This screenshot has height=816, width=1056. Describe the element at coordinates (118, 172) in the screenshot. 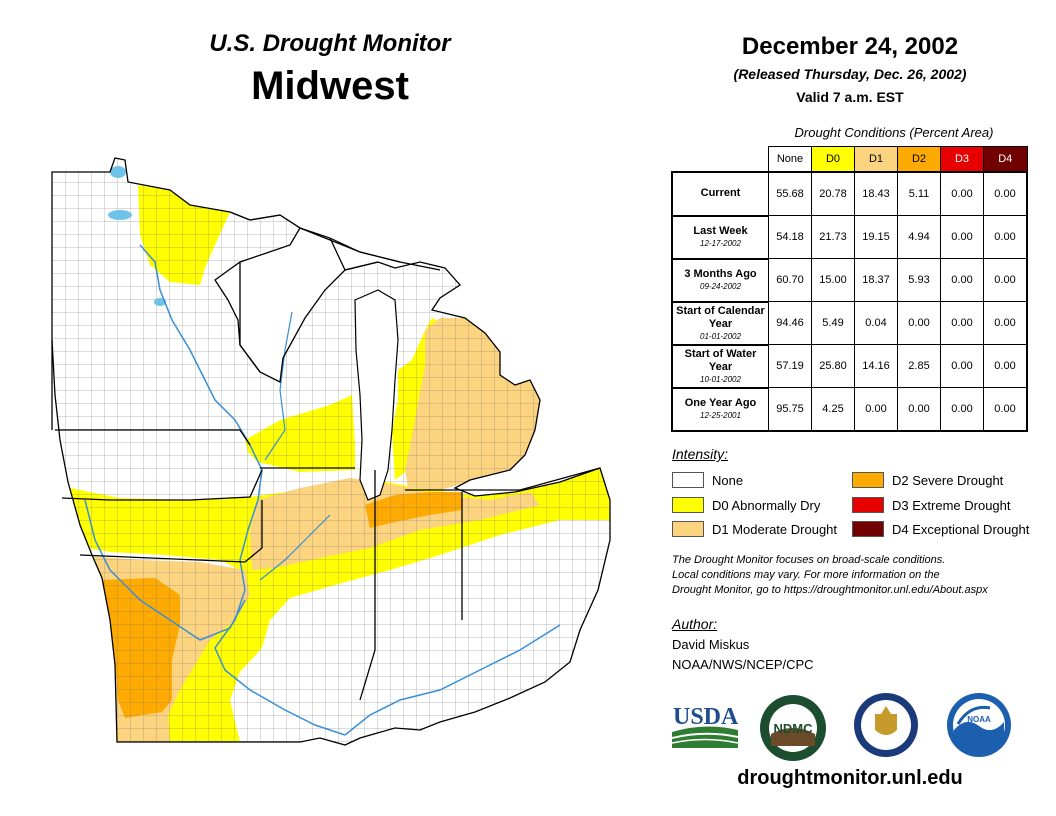

I see `lake-of-the-woods` at that location.